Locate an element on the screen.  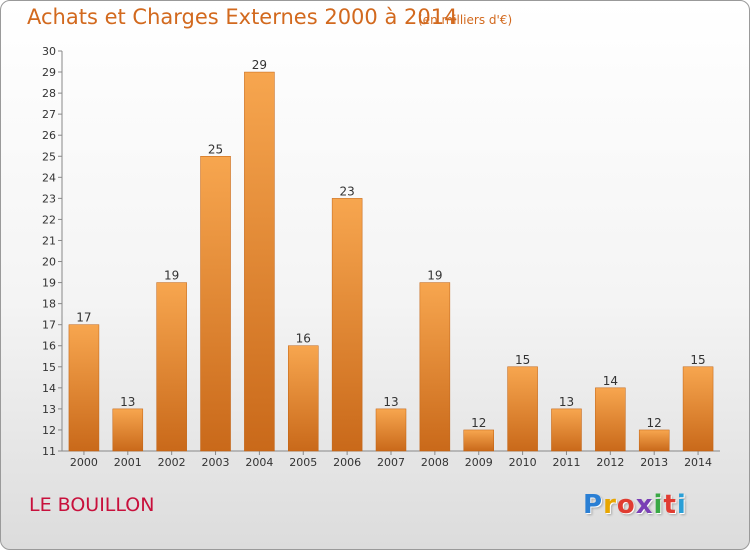
x-tick-label: 2011 is located at coordinates (566, 462).